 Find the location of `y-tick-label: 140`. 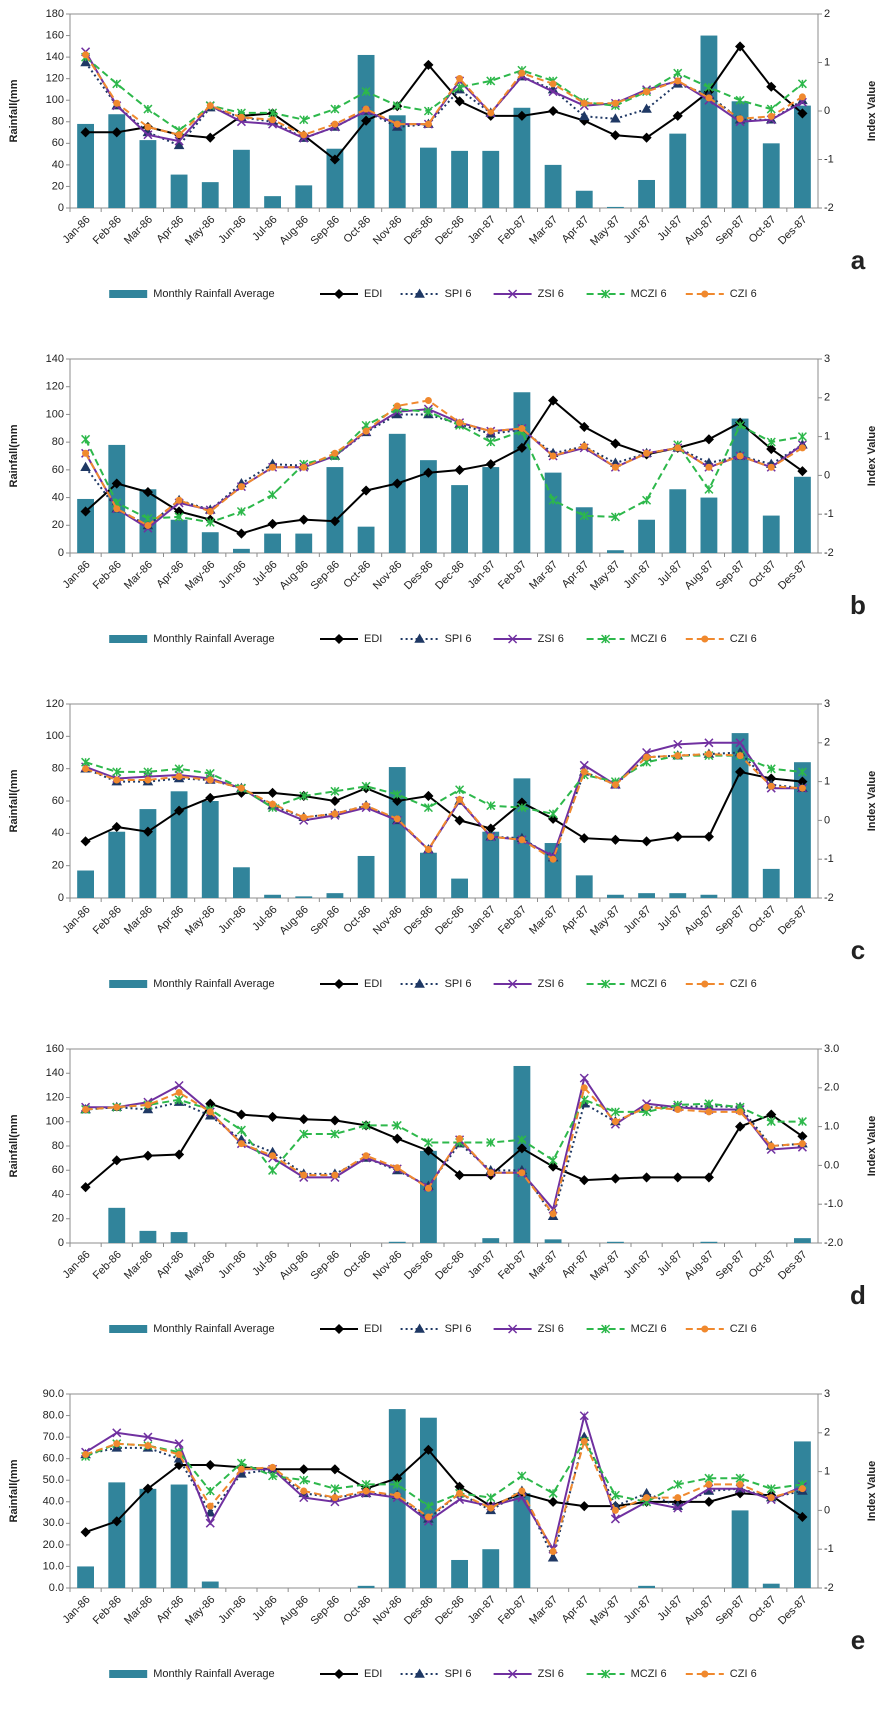

y-tick-label: 140 is located at coordinates (55, 359).